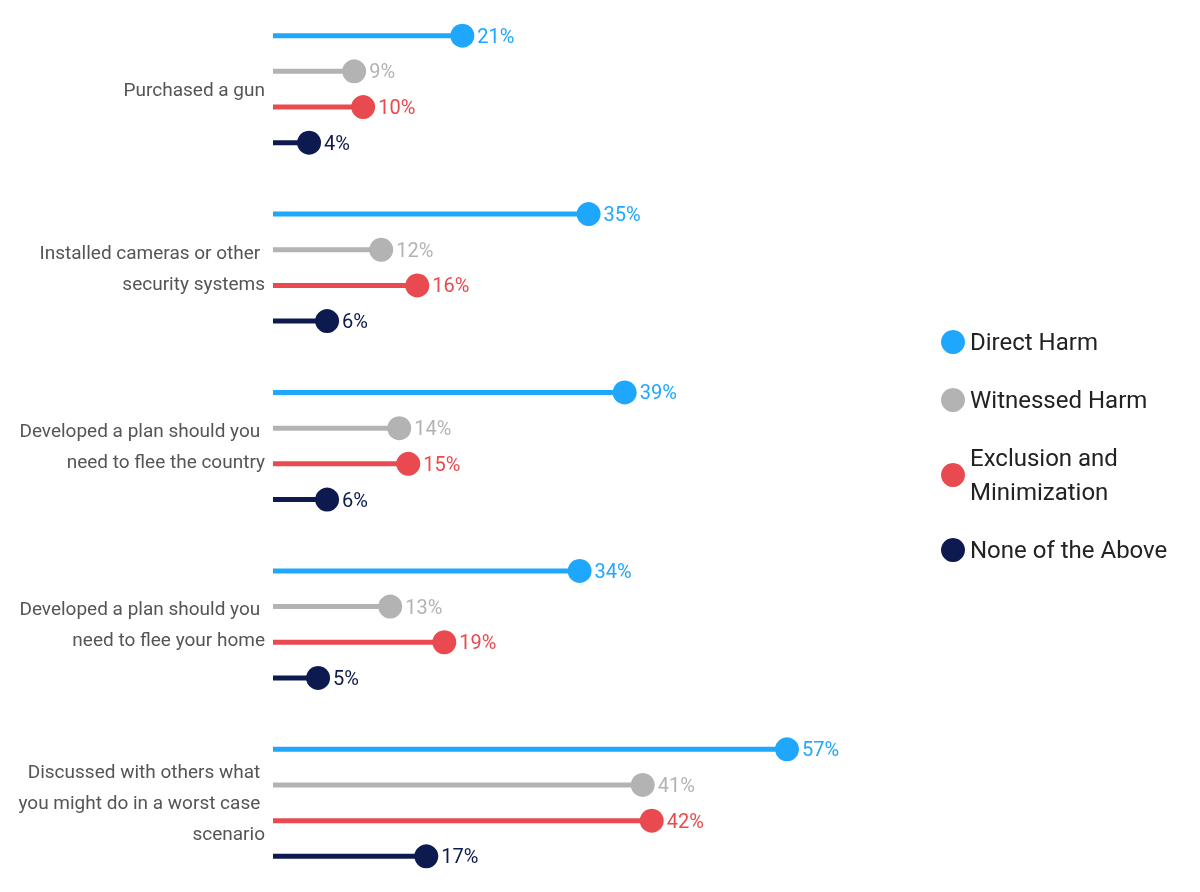 The width and height of the screenshot is (1200, 892). What do you see at coordinates (397, 107) in the screenshot?
I see `data-label: 10%` at bounding box center [397, 107].